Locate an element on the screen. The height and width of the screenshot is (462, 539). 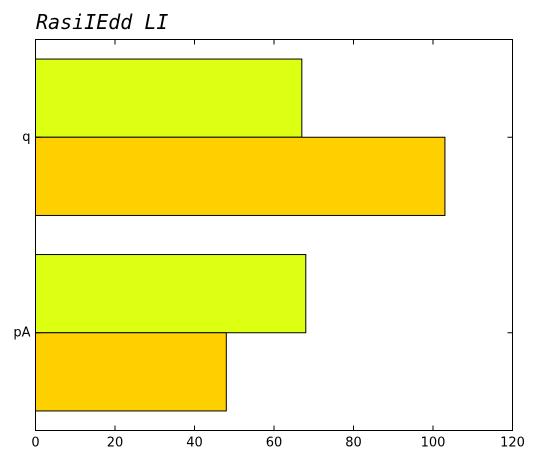
x-tick-label: 100 is located at coordinates (433, 443).